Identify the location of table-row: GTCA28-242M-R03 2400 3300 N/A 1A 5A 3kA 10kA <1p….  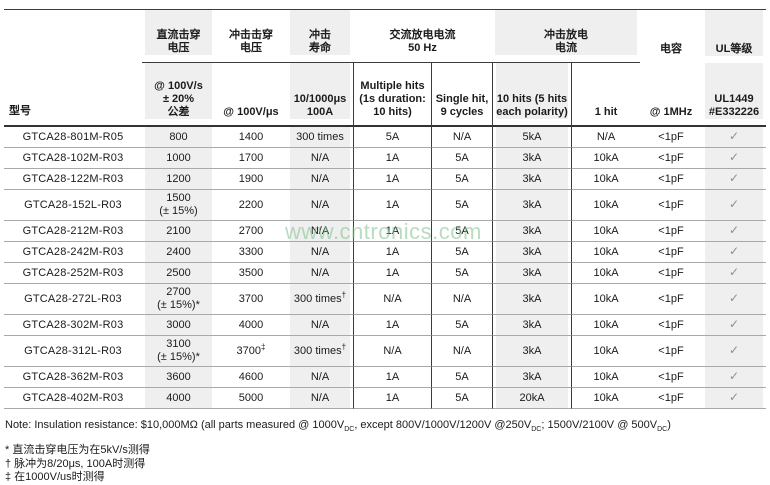
(385, 252).